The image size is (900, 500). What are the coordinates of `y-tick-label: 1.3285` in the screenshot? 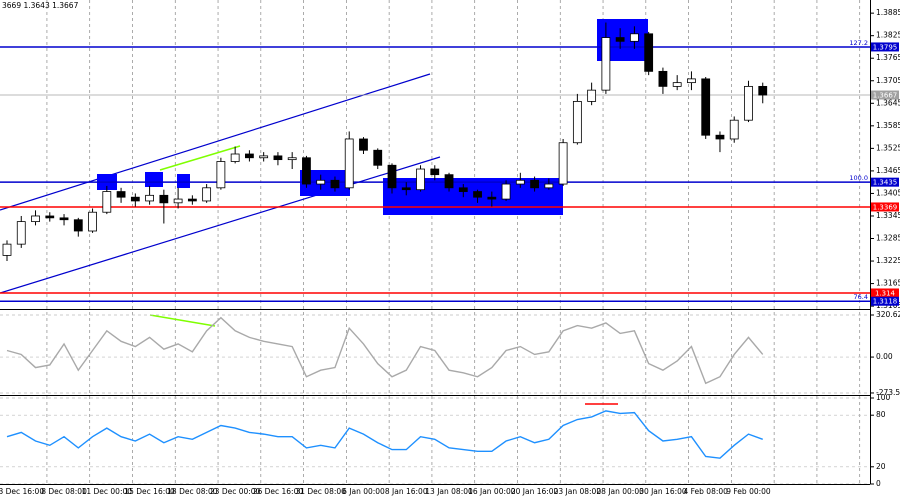 It's located at (888, 238).